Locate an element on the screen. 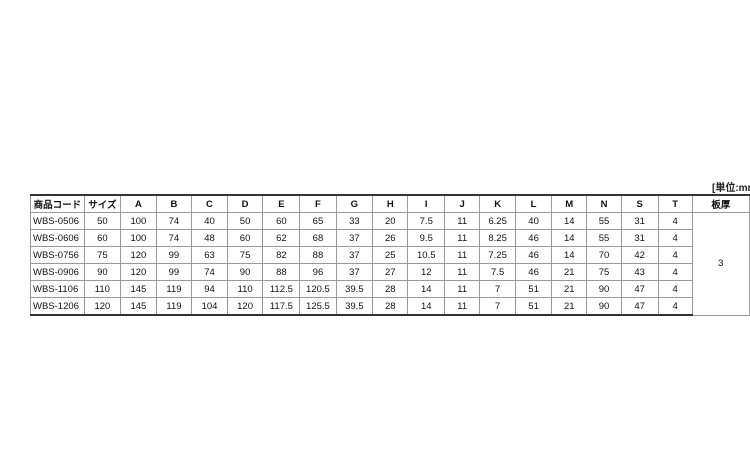  column-header: C is located at coordinates (209, 203).